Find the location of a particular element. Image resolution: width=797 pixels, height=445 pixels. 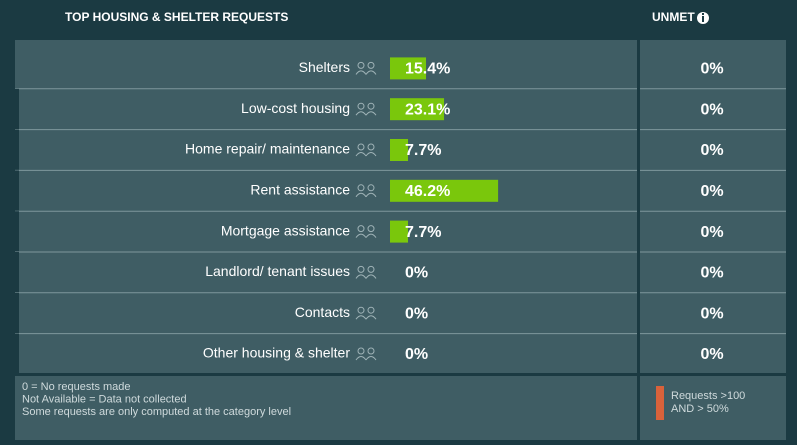

info-icon is located at coordinates (703, 18).